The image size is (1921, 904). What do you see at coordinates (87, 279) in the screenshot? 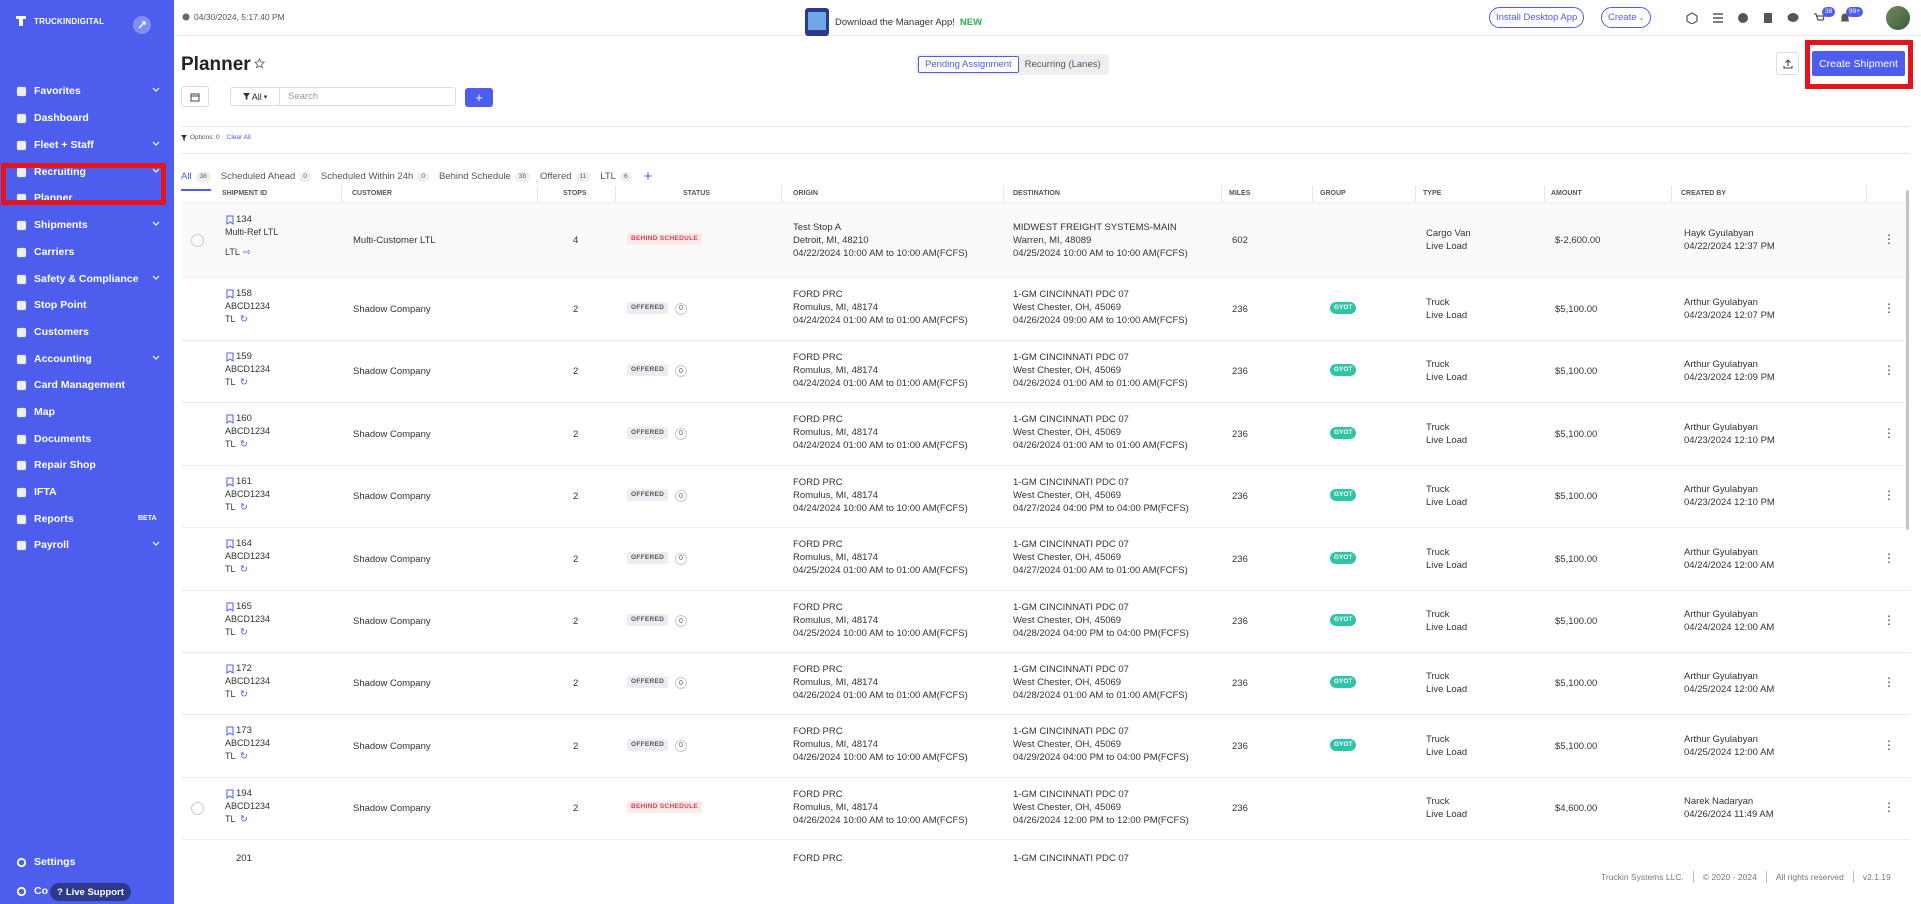
I see `sidebar-item-safety-compliance: Safety & Compliance` at bounding box center [87, 279].